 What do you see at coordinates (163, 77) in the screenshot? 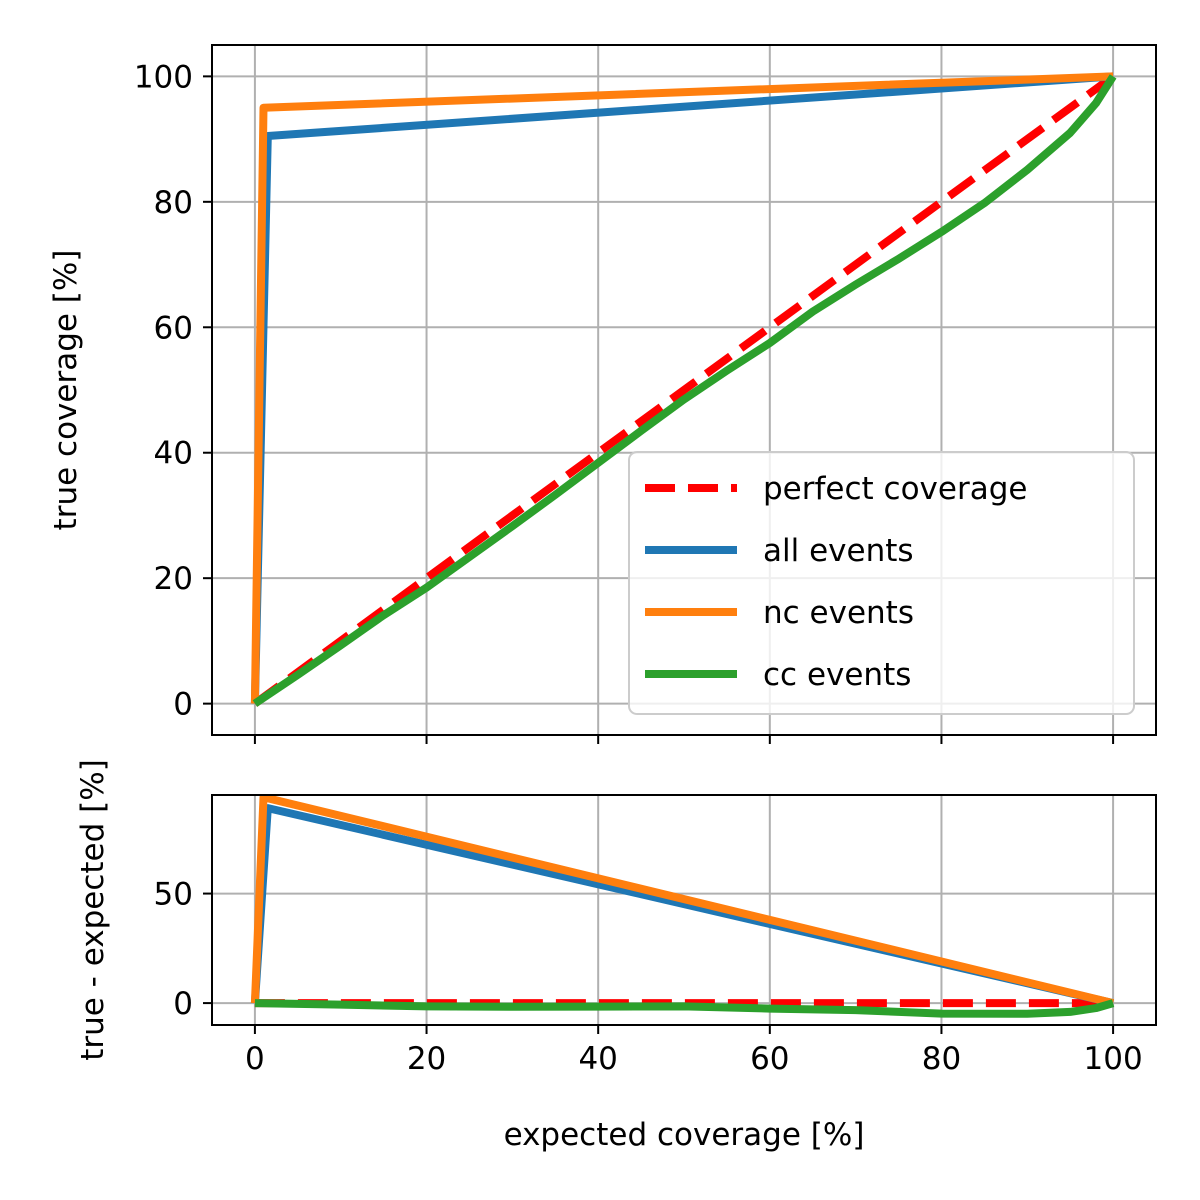
I see `top-y-tick-label: 100` at bounding box center [163, 77].